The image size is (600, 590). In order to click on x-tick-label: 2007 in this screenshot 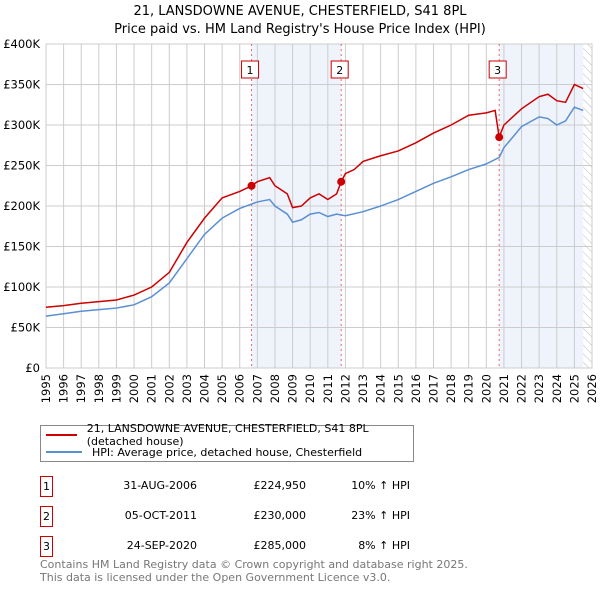, I will do `click(257, 388)`.